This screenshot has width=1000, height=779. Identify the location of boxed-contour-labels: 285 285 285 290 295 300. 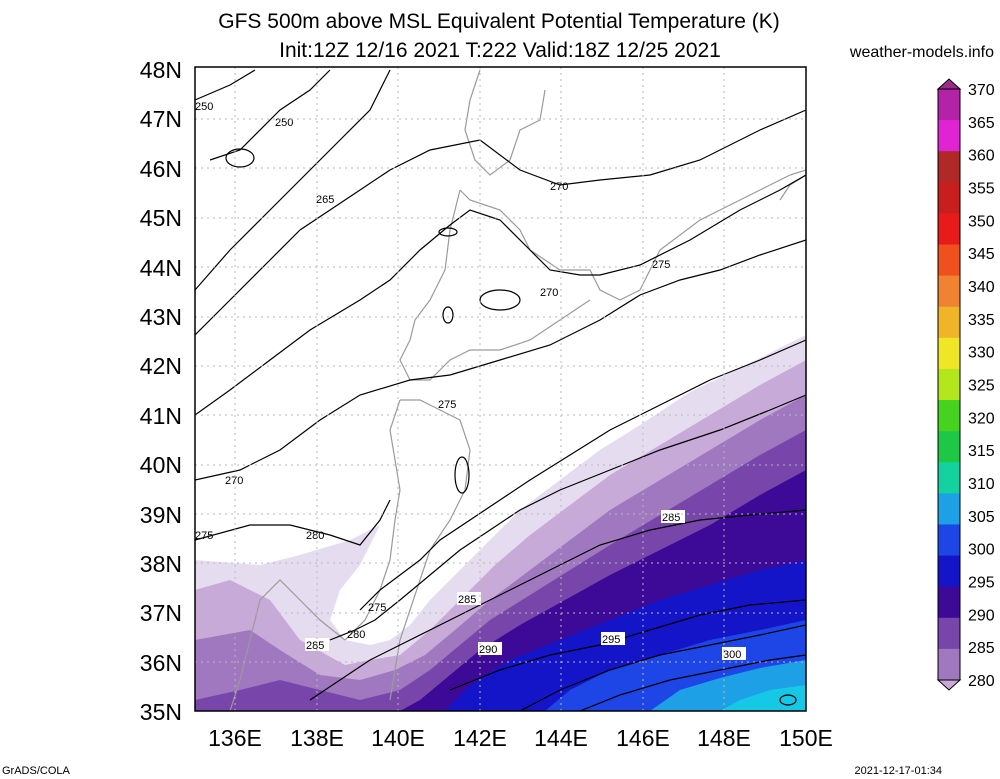
(525, 585).